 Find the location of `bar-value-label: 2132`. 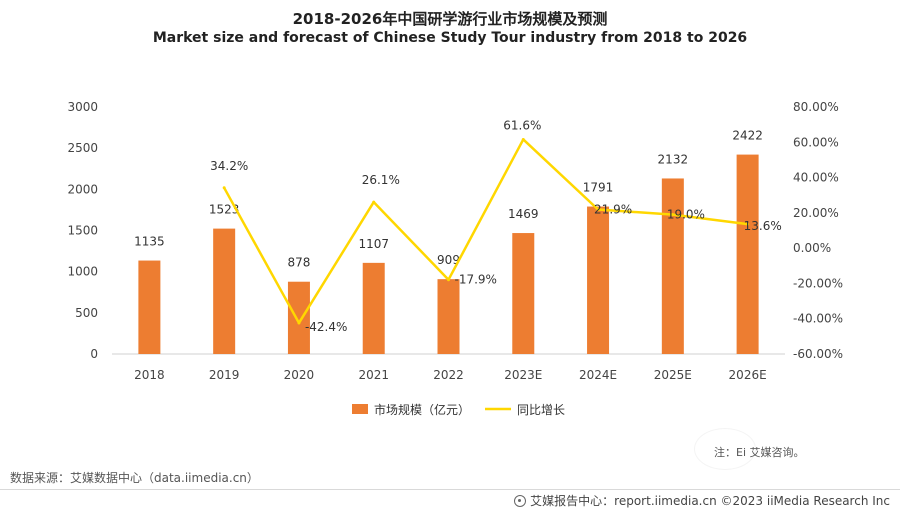

bar-value-label: 2132 is located at coordinates (673, 159).